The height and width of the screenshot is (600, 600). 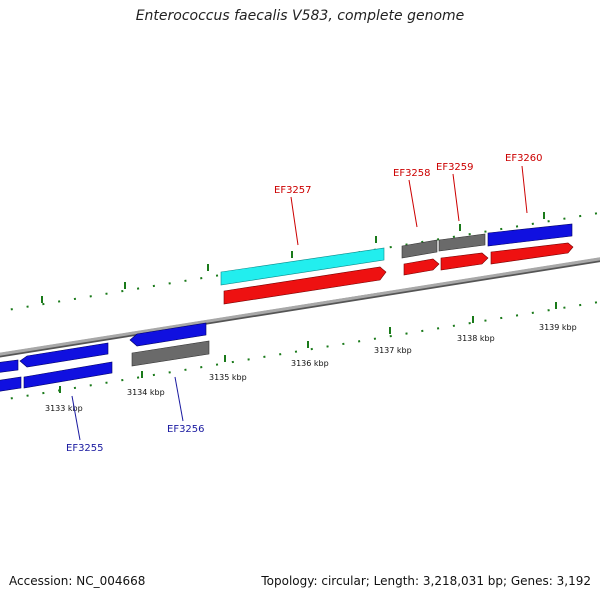 What do you see at coordinates (413, 203) in the screenshot?
I see `callout-line-ef3258` at bounding box center [413, 203].